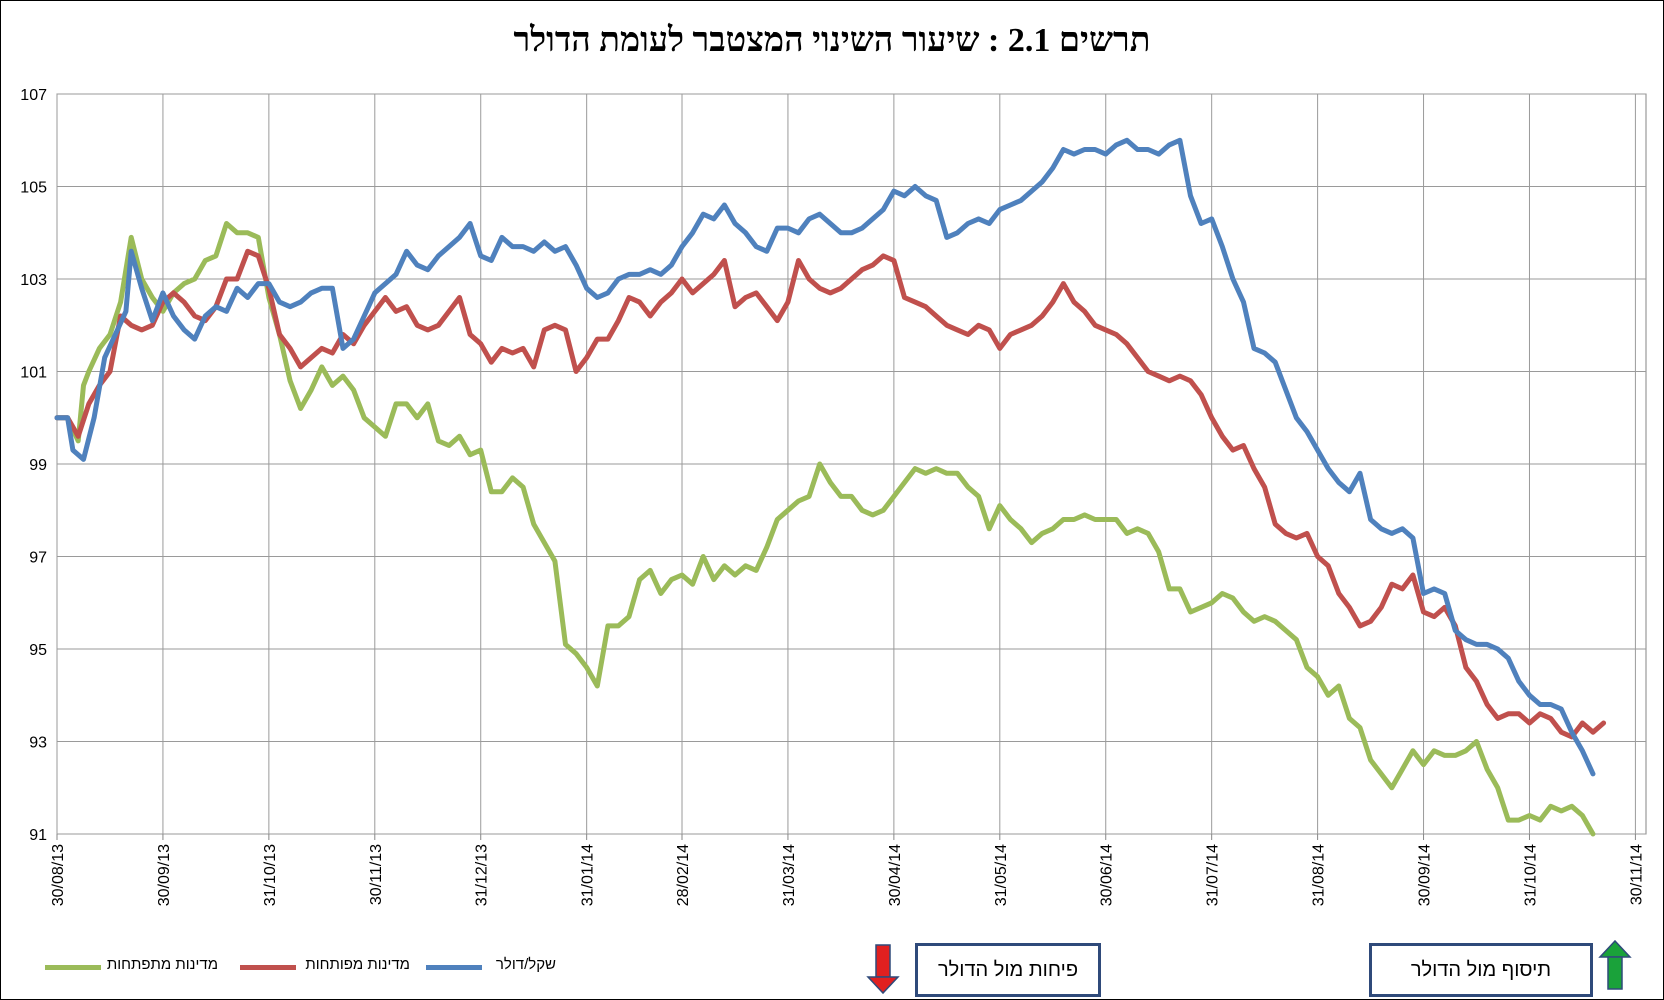 Image resolution: width=1664 pixels, height=1000 pixels. Describe the element at coordinates (1008, 970) in the screenshot. I see `depreciation-note: פיחות מול הדולר` at that location.